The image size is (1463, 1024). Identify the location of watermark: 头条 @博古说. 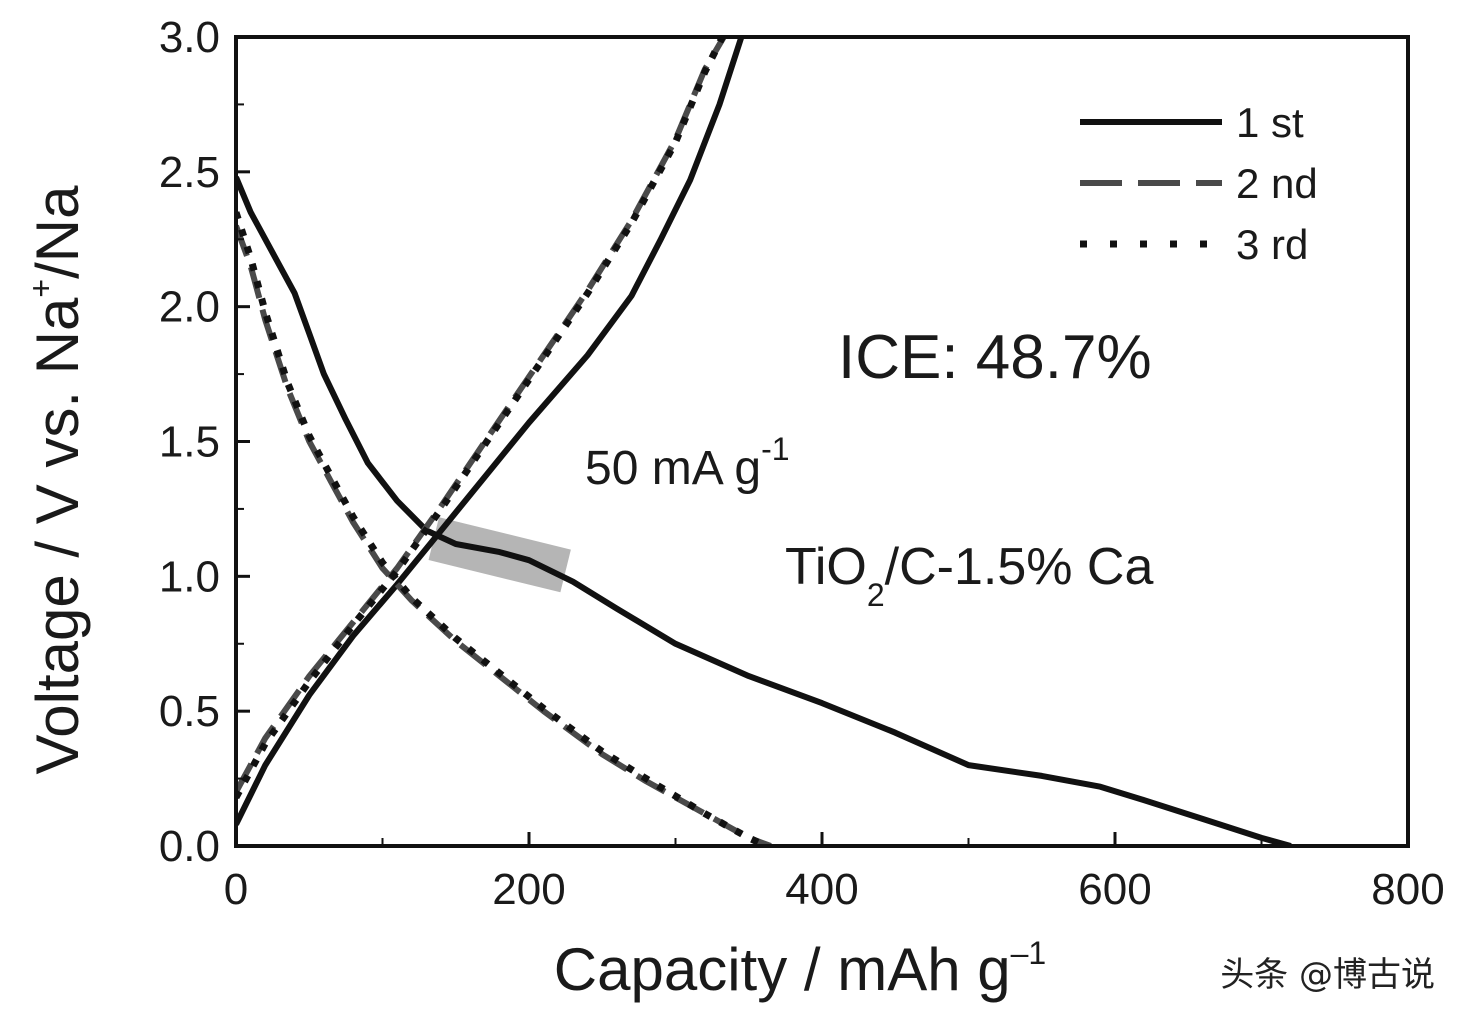
(1327, 975).